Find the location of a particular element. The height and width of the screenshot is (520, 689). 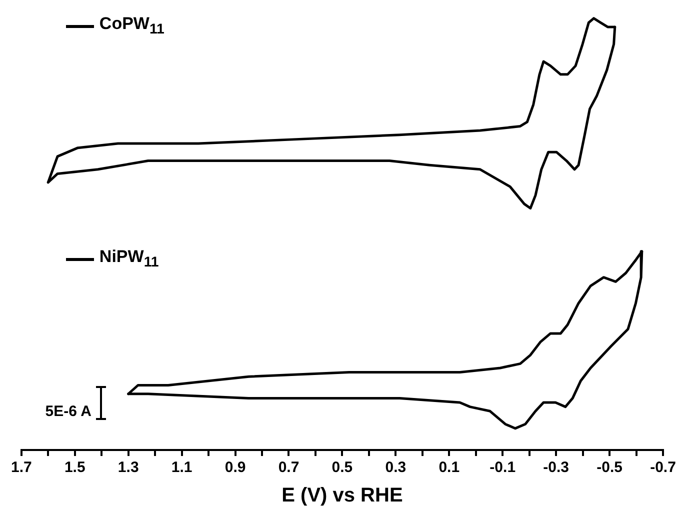

x-tick-label: -0.7 is located at coordinates (663, 467).